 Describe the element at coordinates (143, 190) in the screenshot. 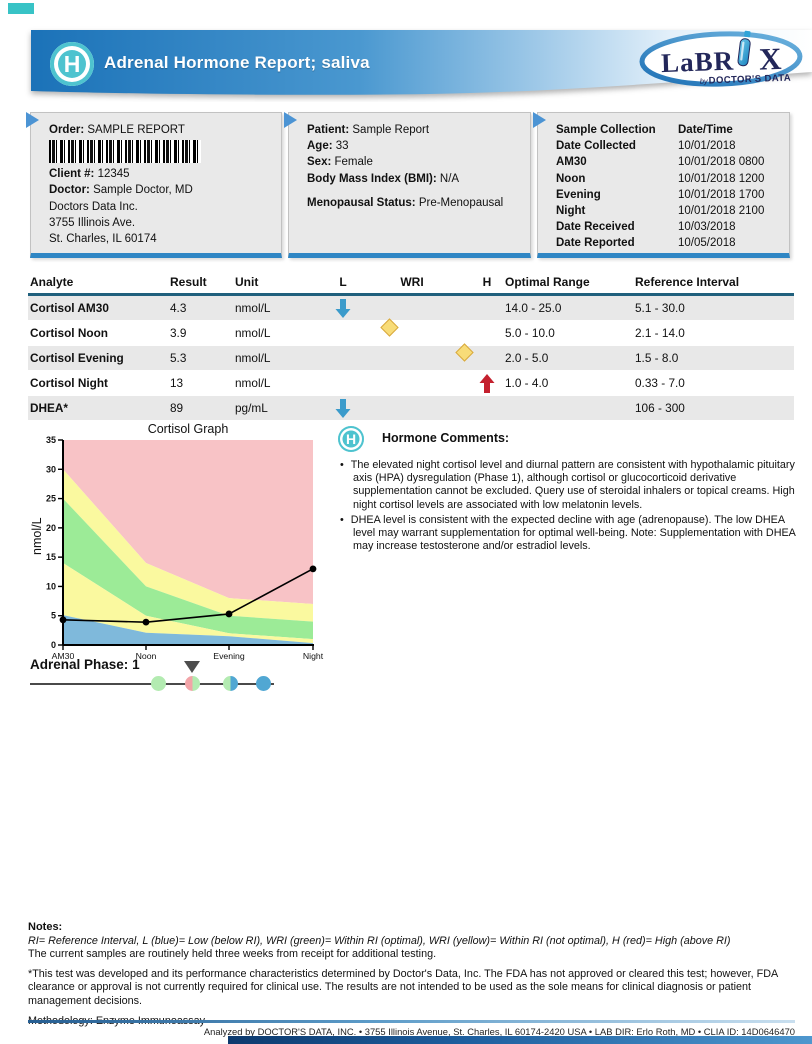

I see `doctor-value: Sample Doctor, MD` at that location.